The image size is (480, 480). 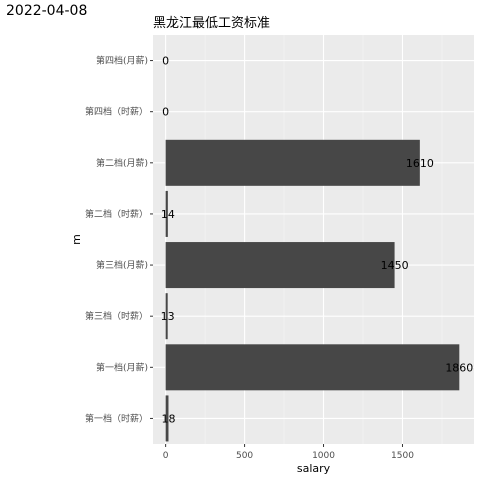 What do you see at coordinates (122, 367) in the screenshot?
I see `y-tick-label: 第一档(月薪)` at bounding box center [122, 367].